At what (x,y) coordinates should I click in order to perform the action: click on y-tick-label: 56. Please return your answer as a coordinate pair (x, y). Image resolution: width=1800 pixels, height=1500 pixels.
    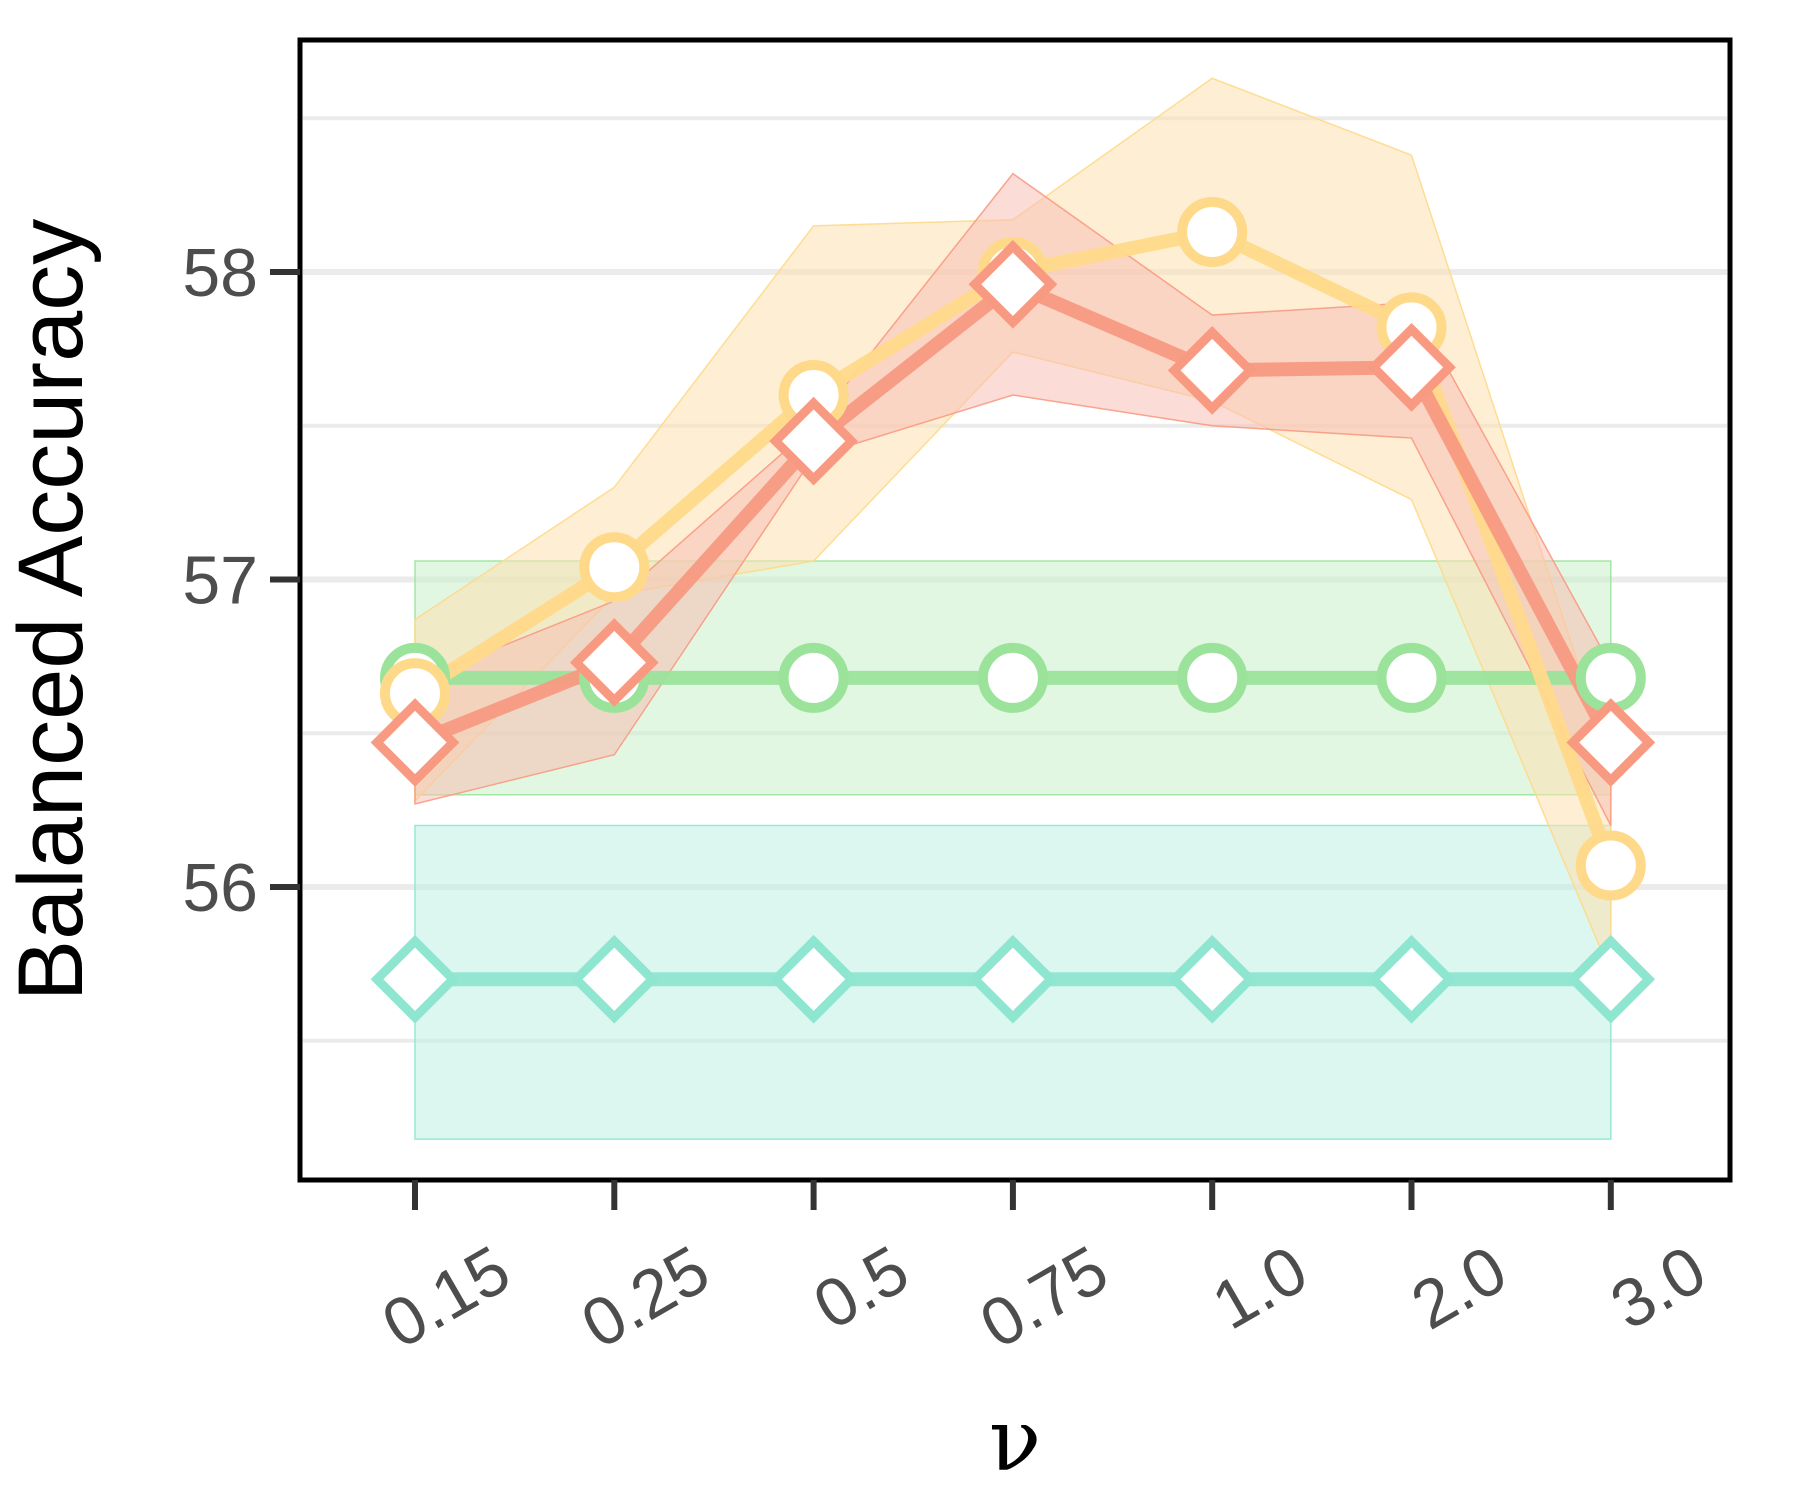
    Looking at the image, I should click on (220, 888).